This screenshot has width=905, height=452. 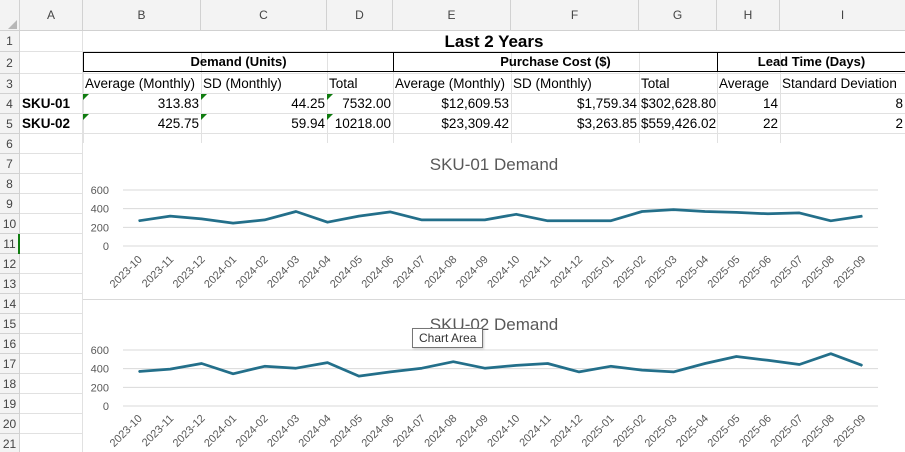 I want to click on row-header-6: 6, so click(x=9, y=144).